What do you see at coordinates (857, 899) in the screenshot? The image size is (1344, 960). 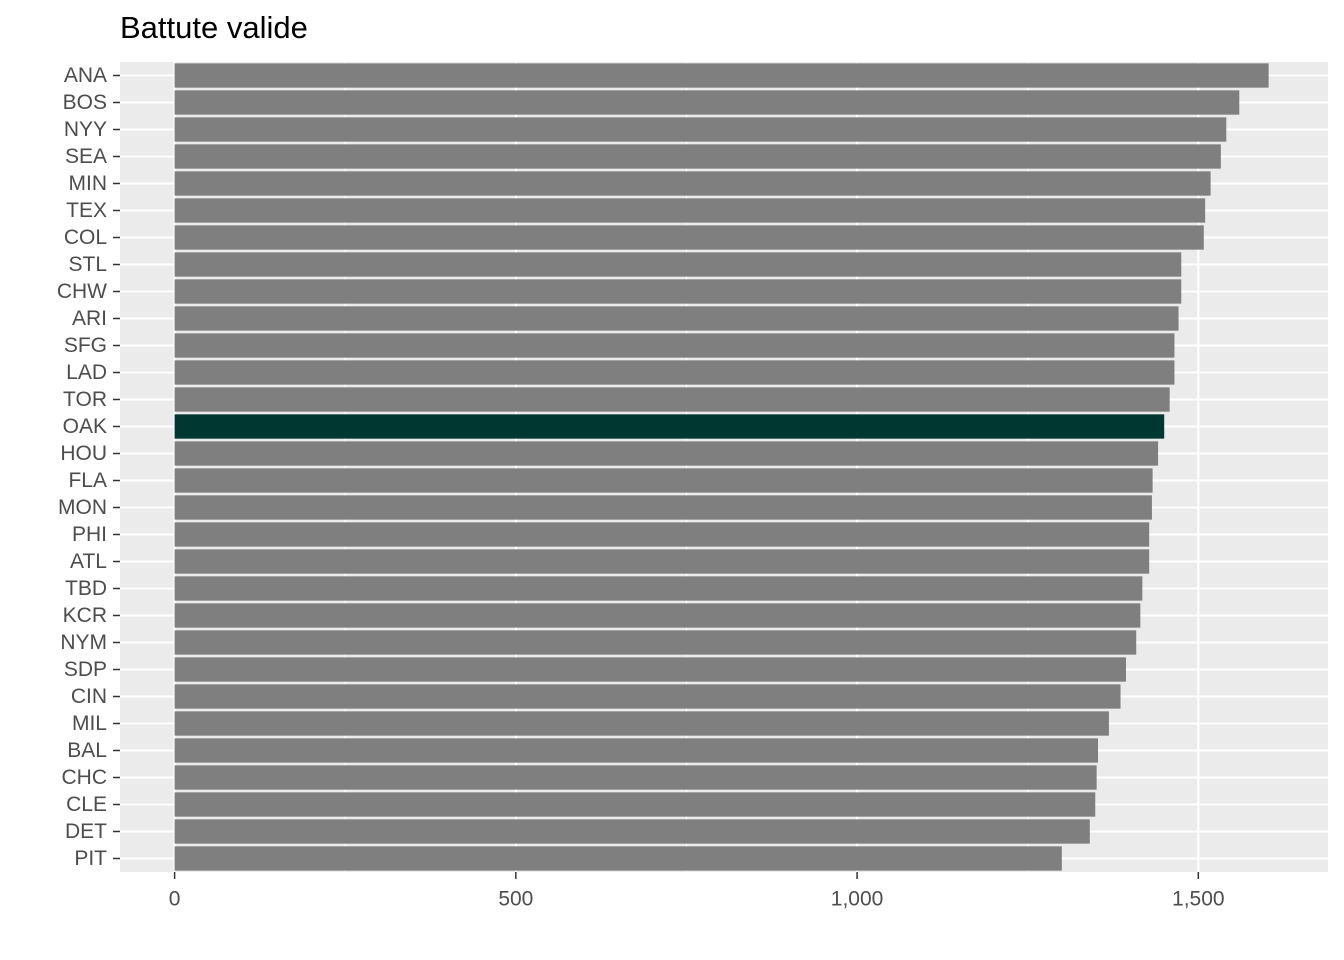 I see `x-tick-label: 1,000` at bounding box center [857, 899].